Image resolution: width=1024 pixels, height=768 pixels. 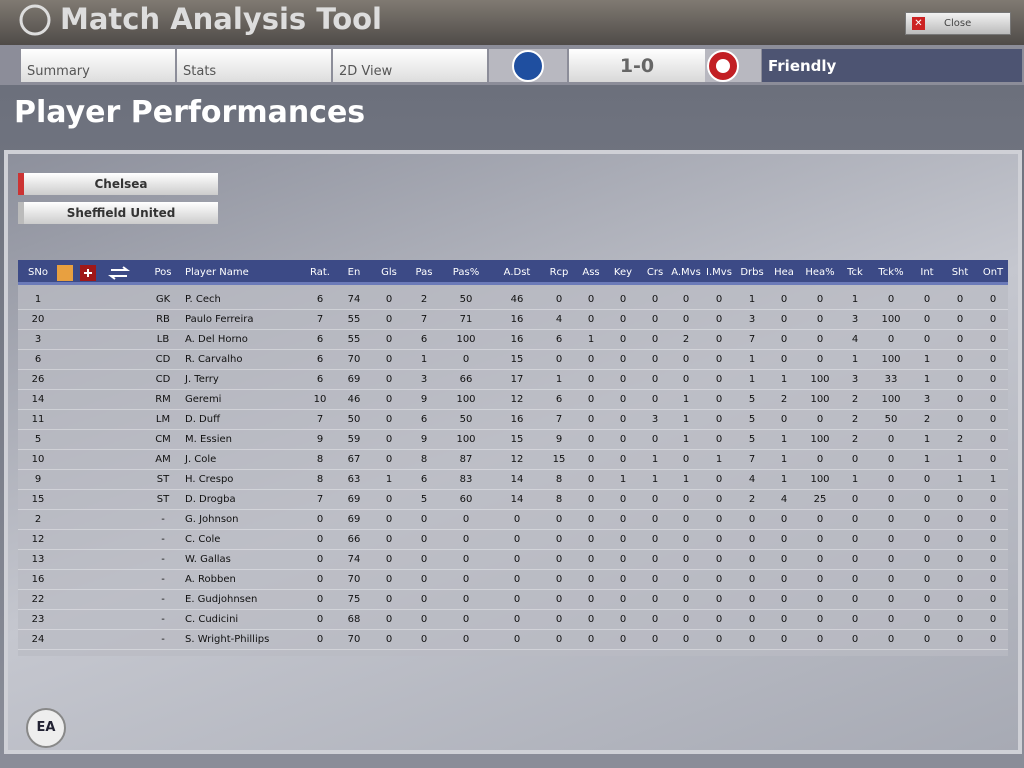 I want to click on column-header: Gls, so click(x=389, y=272).